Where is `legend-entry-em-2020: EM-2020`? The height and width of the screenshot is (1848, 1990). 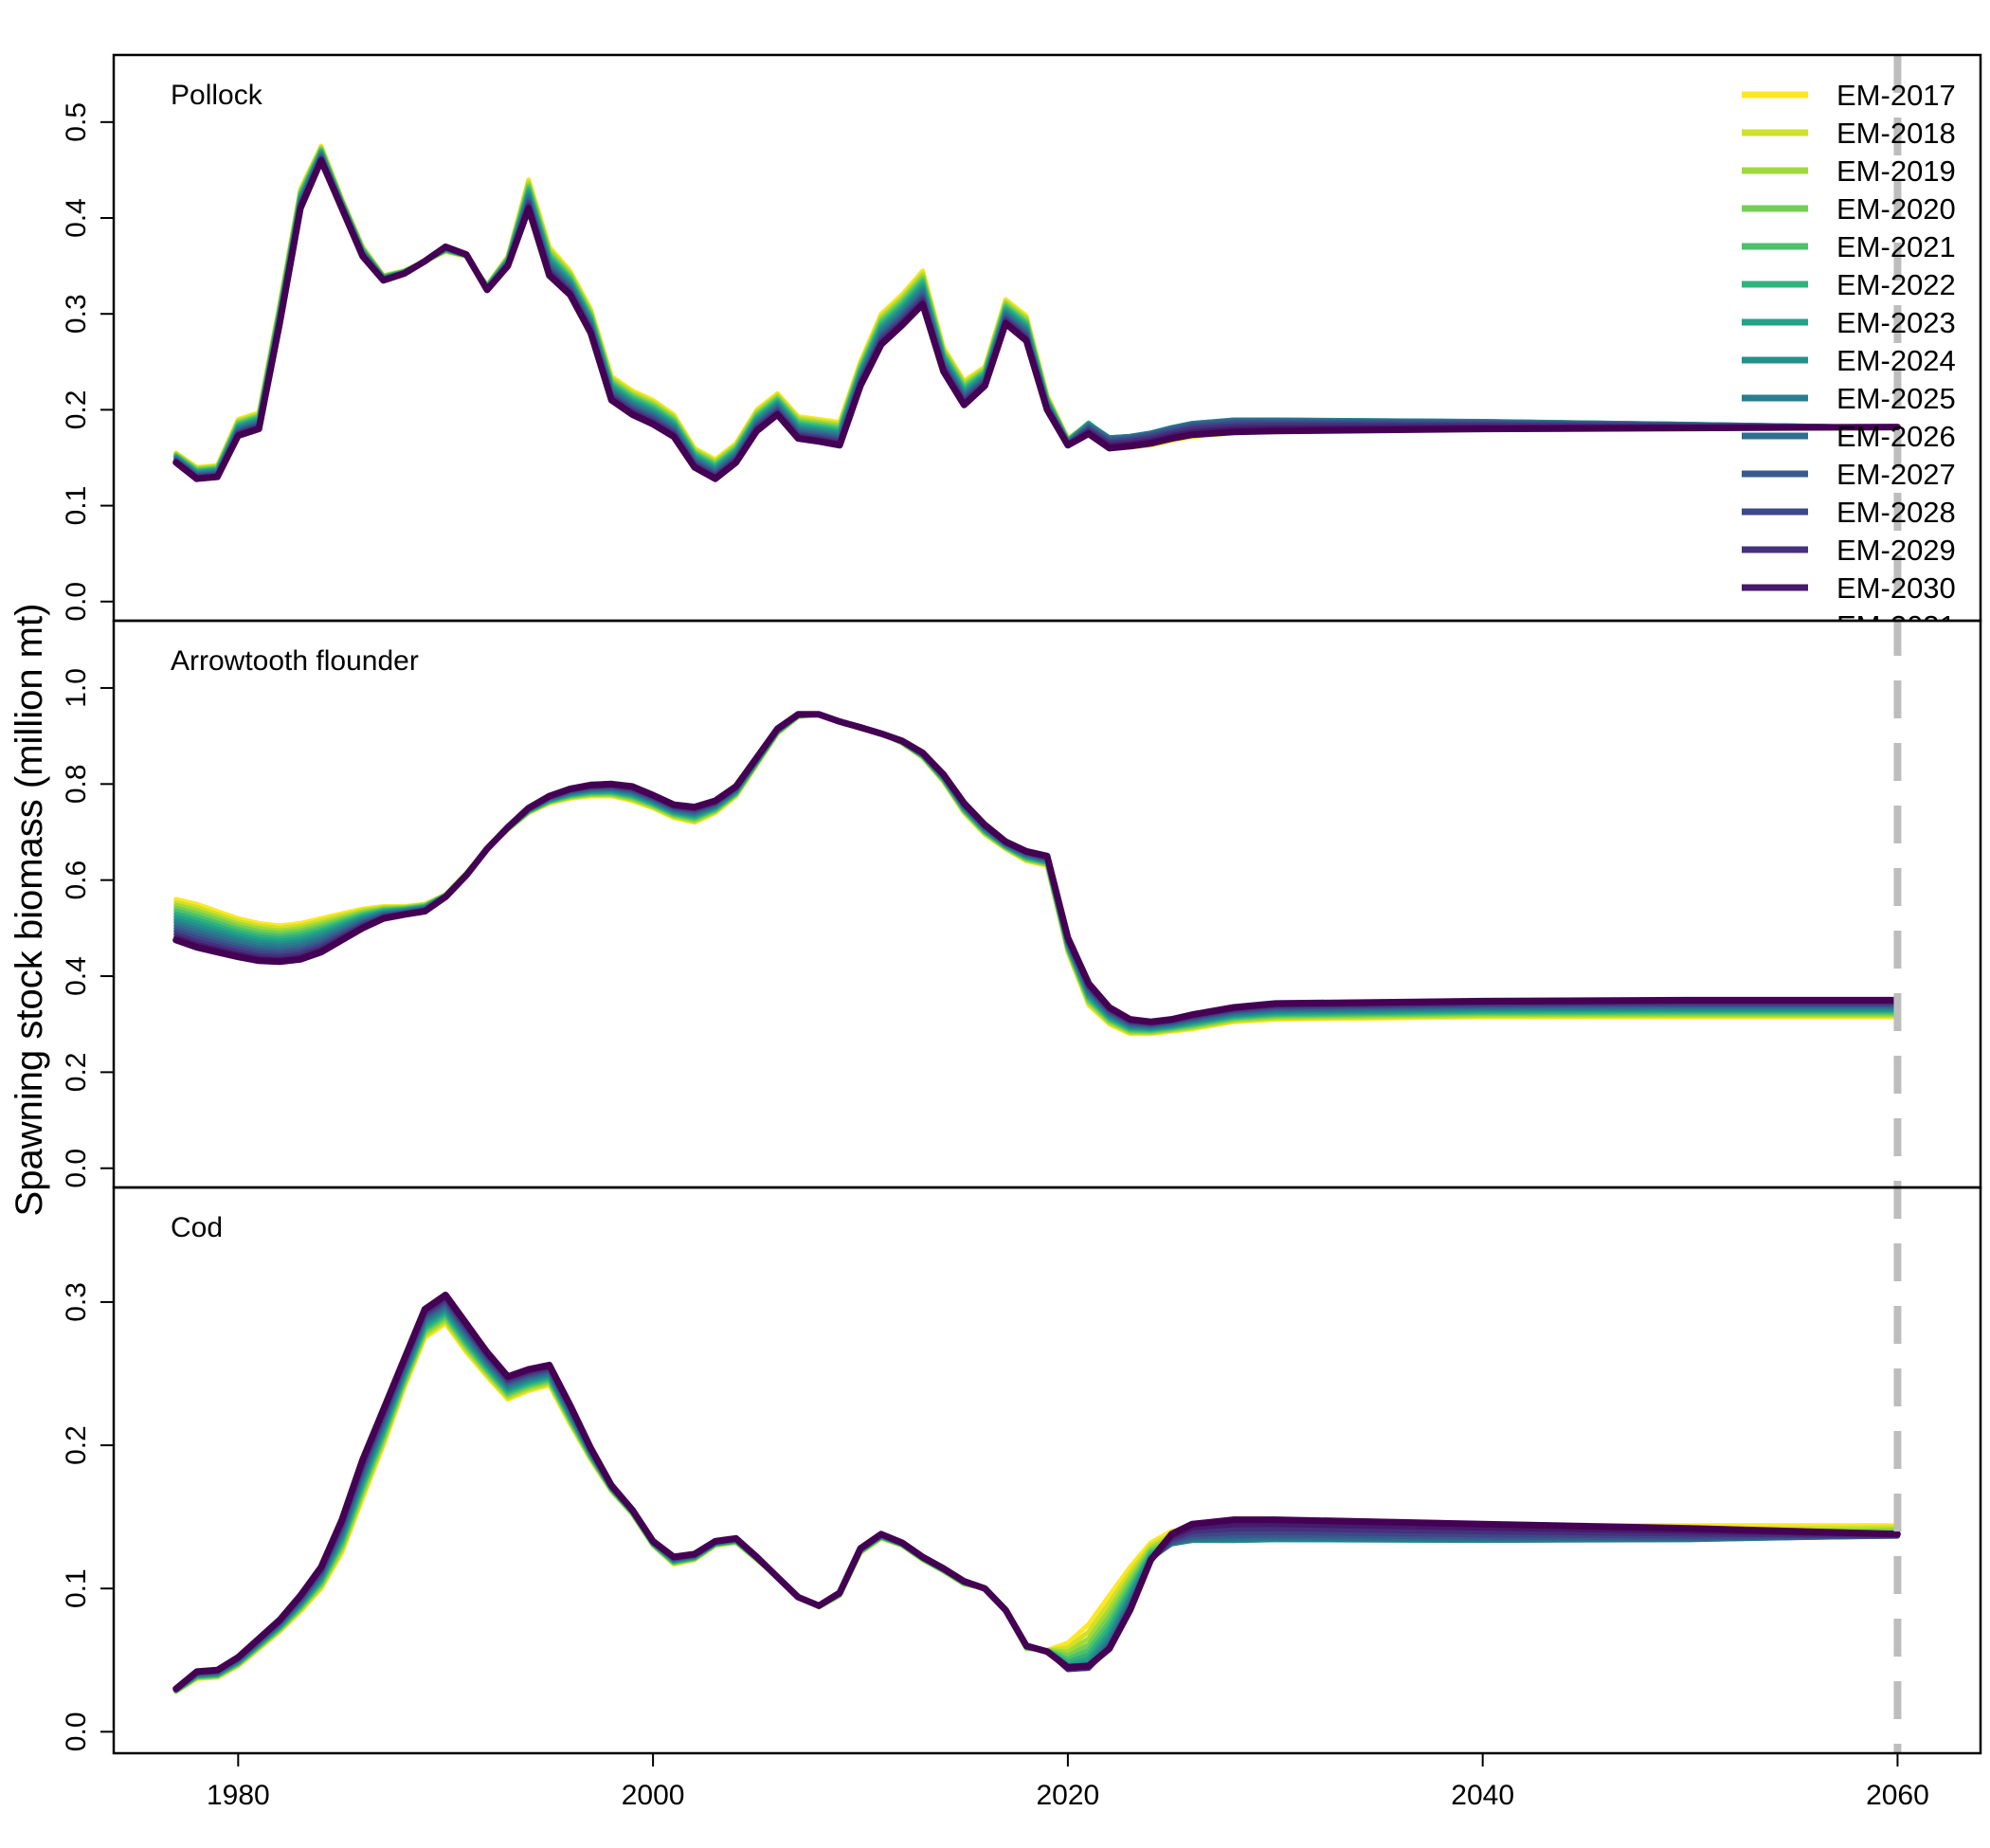 legend-entry-em-2020: EM-2020 is located at coordinates (1896, 209).